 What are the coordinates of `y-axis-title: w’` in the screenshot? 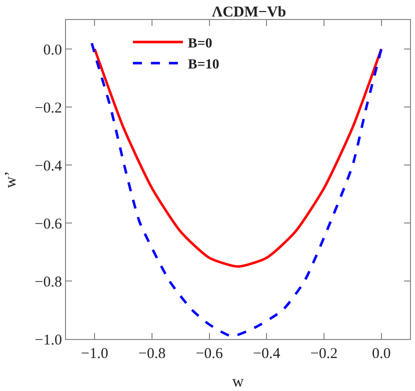 It's located at (11, 179).